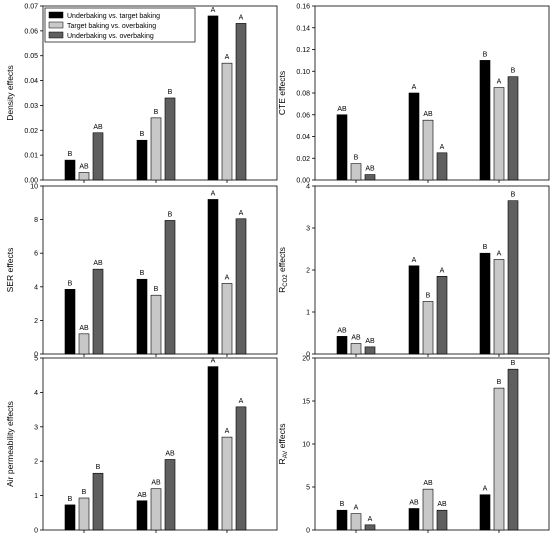 Image resolution: width=550 pixels, height=536 pixels. What do you see at coordinates (10, 444) in the screenshot?
I see `y-axis-label: Air permeability effects` at bounding box center [10, 444].